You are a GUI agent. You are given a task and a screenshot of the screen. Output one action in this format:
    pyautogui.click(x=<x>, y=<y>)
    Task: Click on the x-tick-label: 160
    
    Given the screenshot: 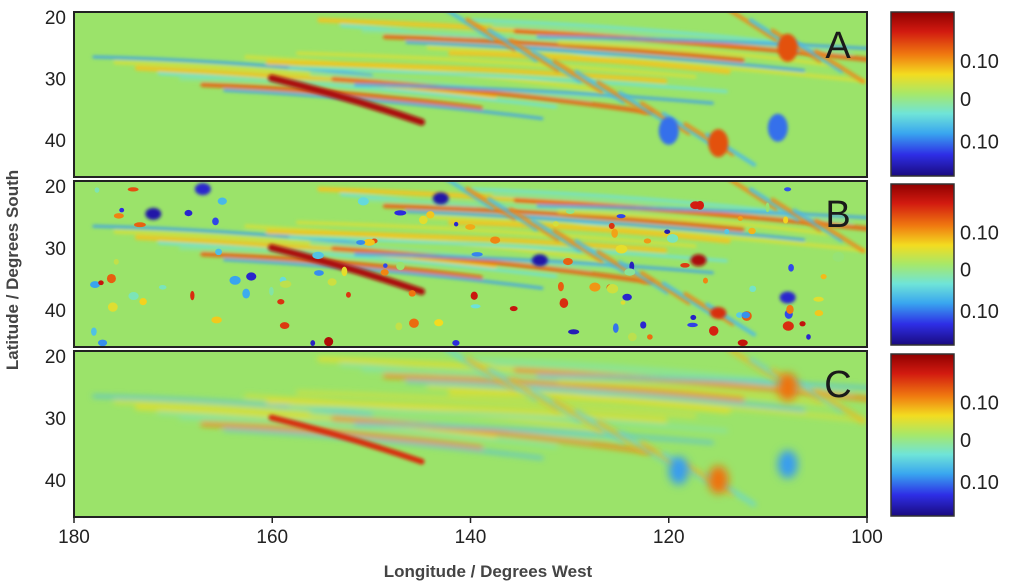 What is the action you would take?
    pyautogui.click(x=272, y=537)
    